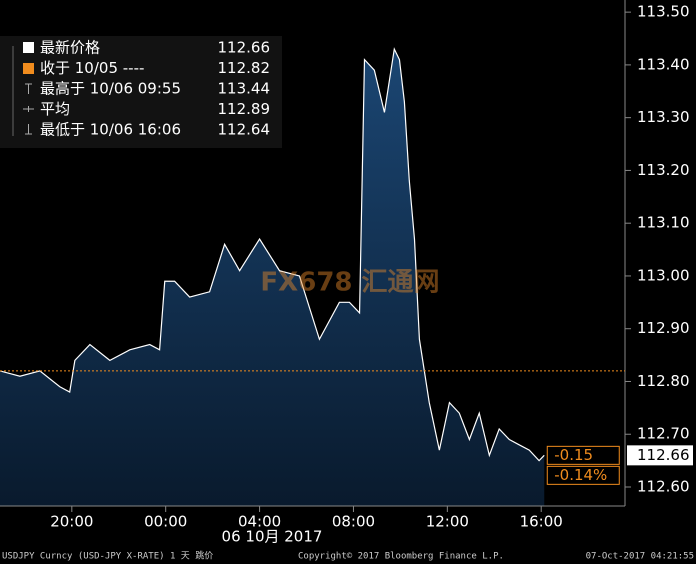 This screenshot has height=564, width=696. Describe the element at coordinates (244, 109) in the screenshot. I see `legend-value: 112.89` at that location.